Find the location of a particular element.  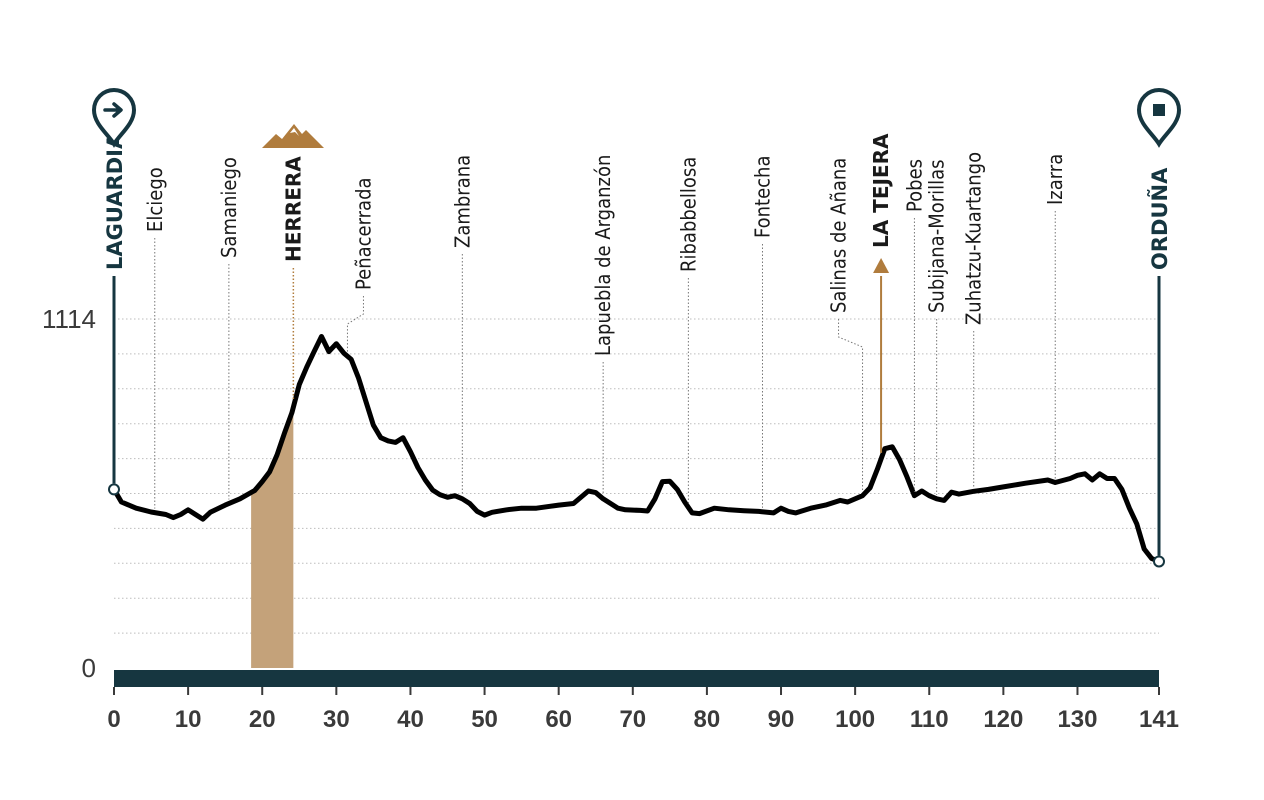

location-label: Elciego is located at coordinates (155, 199).